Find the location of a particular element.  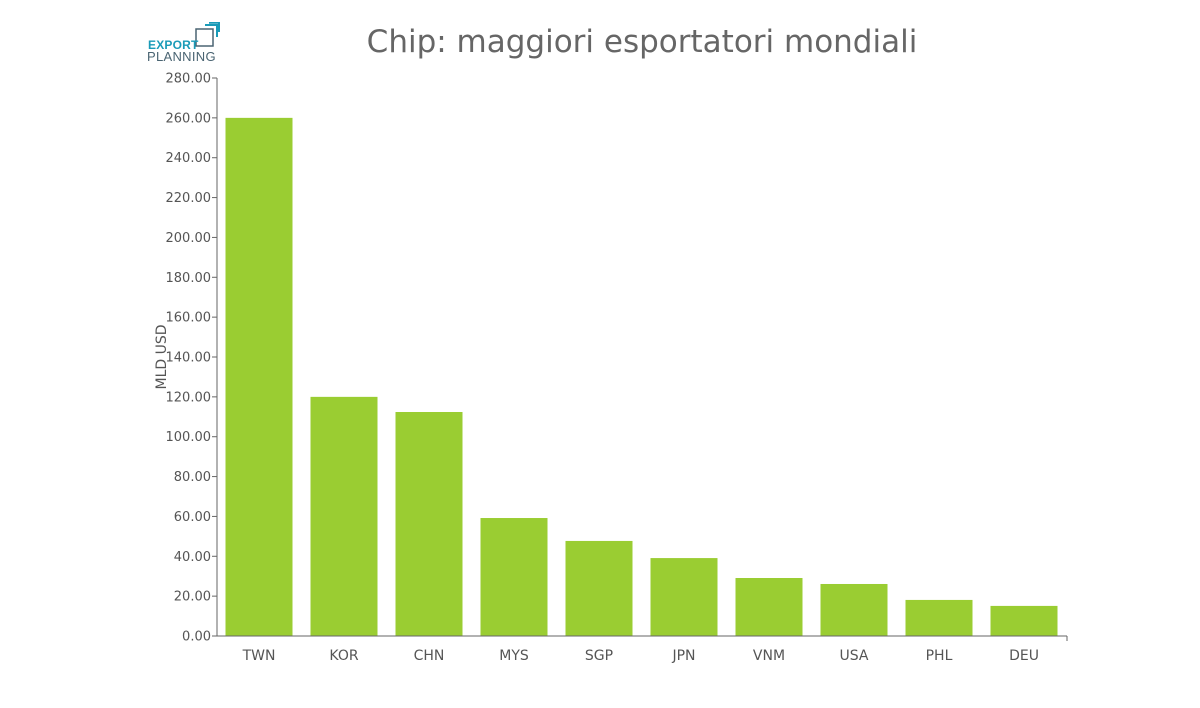

bar-phl is located at coordinates (939, 617).